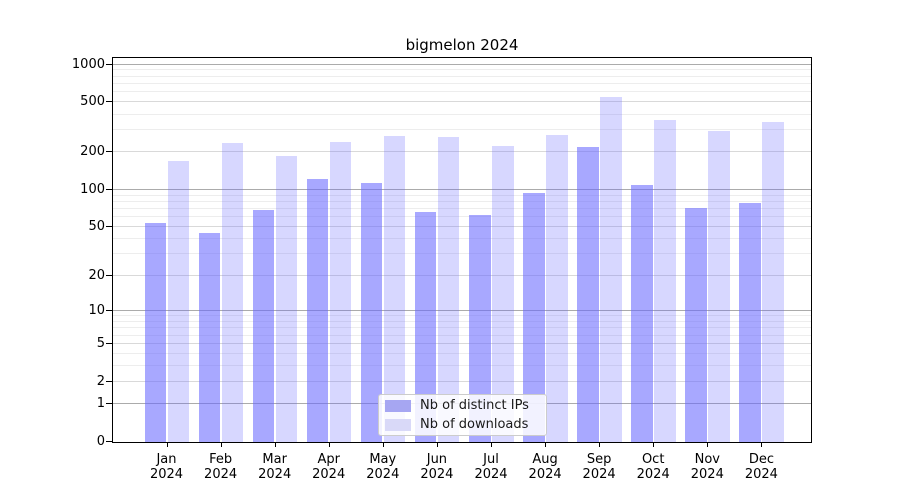 This screenshot has width=900, height=500. What do you see at coordinates (462, 45) in the screenshot?
I see `chart-title: bigmelon 2024` at bounding box center [462, 45].